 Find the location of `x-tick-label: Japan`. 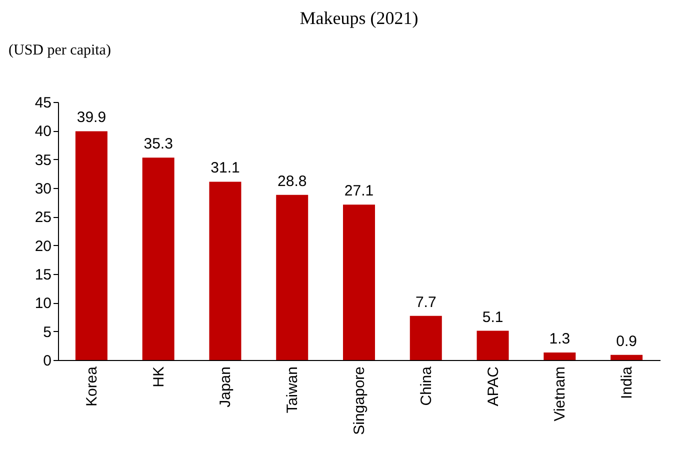

x-tick-label: Japan is located at coordinates (225, 387).